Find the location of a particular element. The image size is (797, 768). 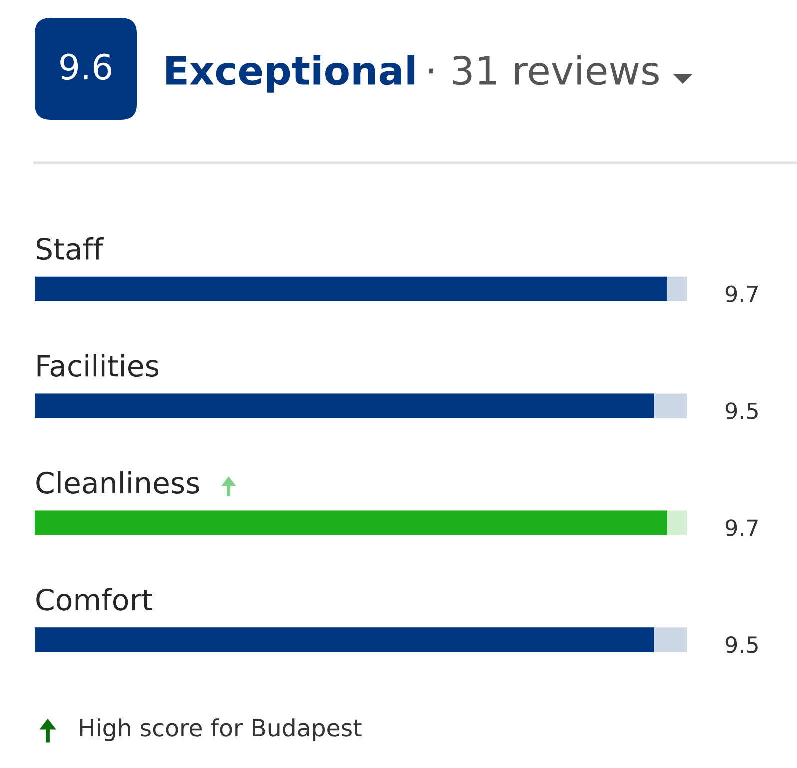

y-tick-label: Cleanliness is located at coordinates (118, 482).